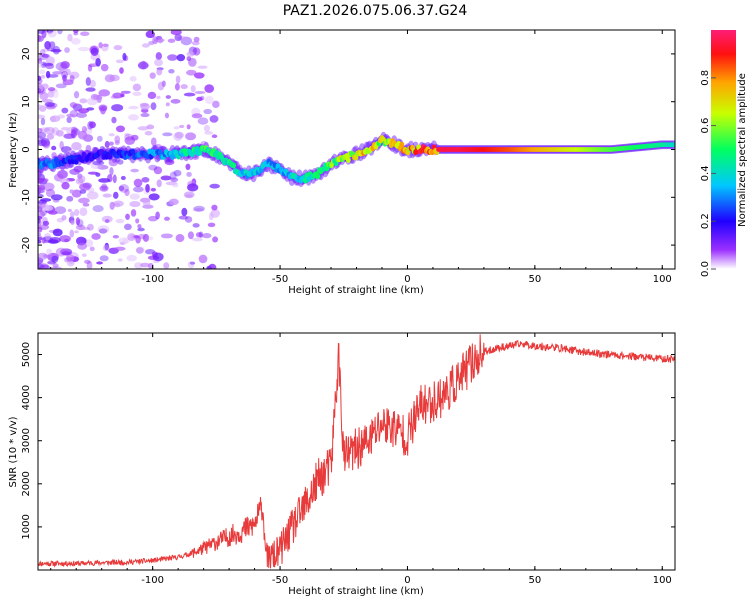 Image resolution: width=750 pixels, height=600 pixels. I want to click on ridge-cell, so click(402, 144).